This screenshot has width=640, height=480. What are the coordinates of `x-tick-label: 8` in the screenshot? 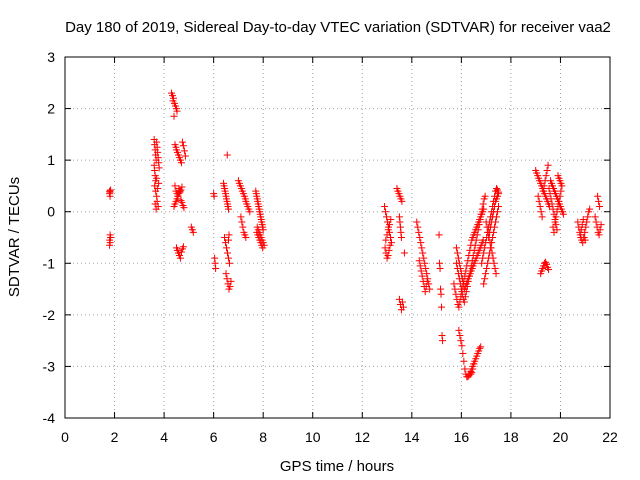 It's located at (263, 437).